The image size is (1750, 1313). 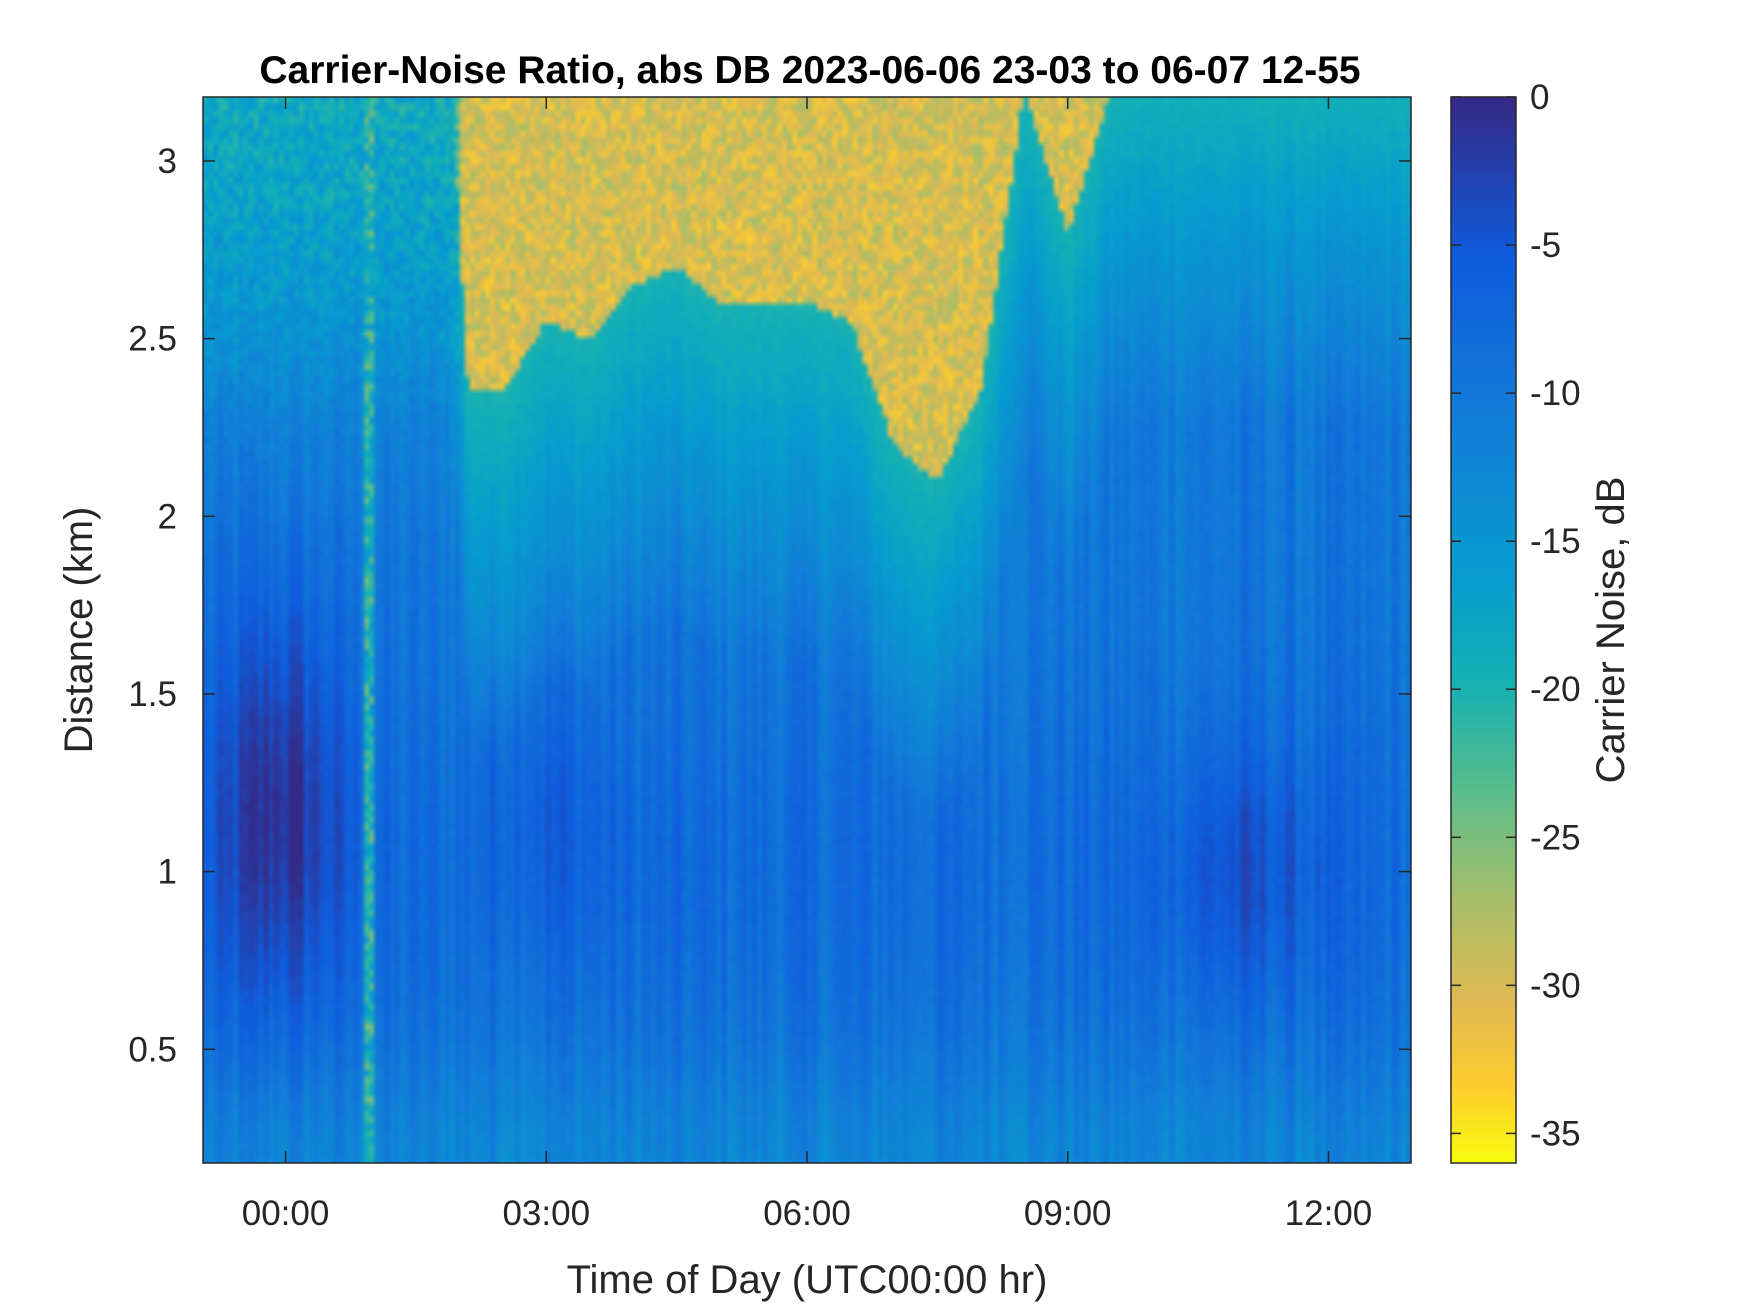 What do you see at coordinates (152, 339) in the screenshot?
I see `y-tick-label: 2.5` at bounding box center [152, 339].